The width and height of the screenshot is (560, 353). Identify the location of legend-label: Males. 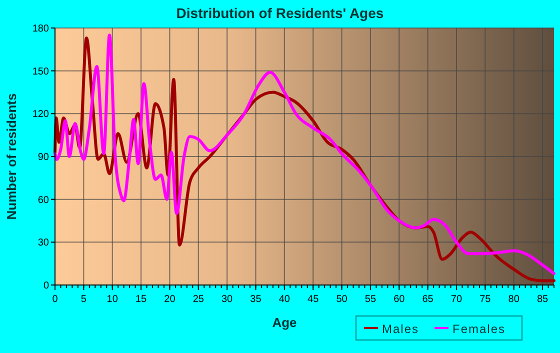
(401, 329).